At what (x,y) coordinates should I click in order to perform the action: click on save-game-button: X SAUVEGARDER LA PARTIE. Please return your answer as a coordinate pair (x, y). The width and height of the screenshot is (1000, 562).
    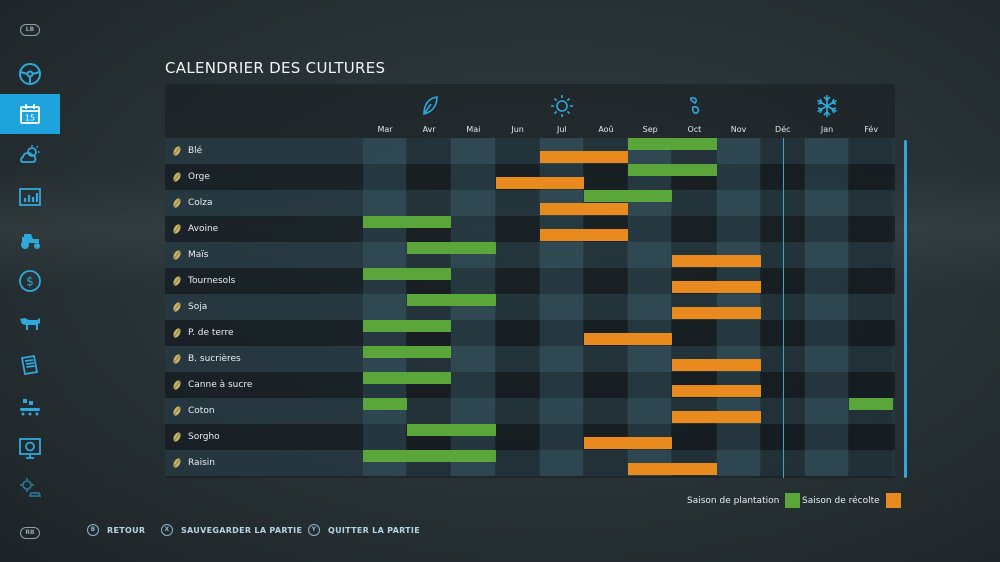
    Looking at the image, I should click on (231, 530).